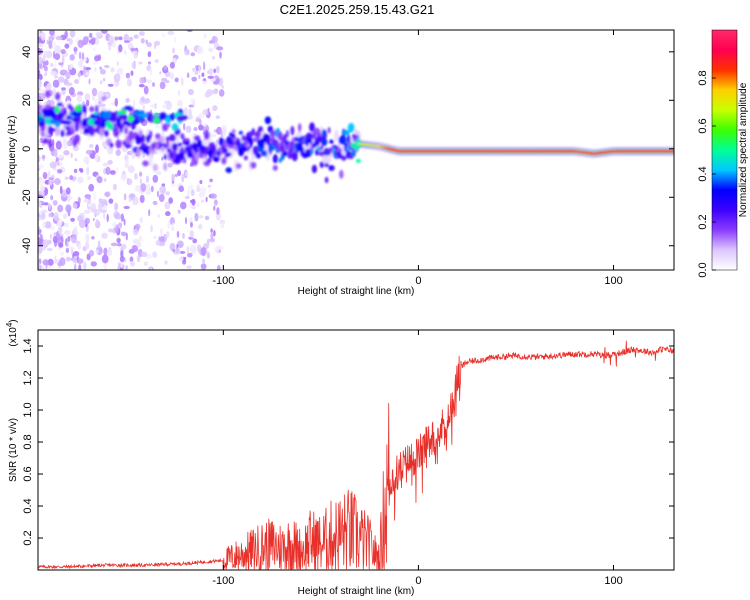 The height and width of the screenshot is (600, 750). I want to click on y-tick-label: -40, so click(27, 246).